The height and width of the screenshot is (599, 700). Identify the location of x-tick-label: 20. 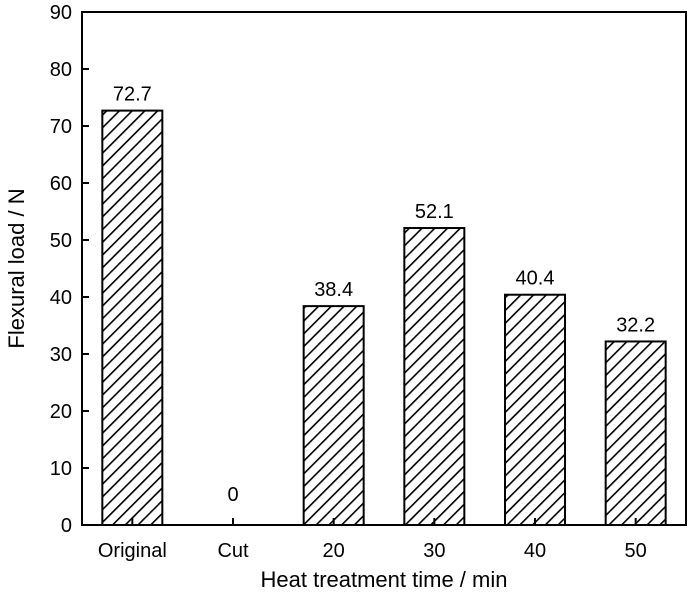
(334, 551).